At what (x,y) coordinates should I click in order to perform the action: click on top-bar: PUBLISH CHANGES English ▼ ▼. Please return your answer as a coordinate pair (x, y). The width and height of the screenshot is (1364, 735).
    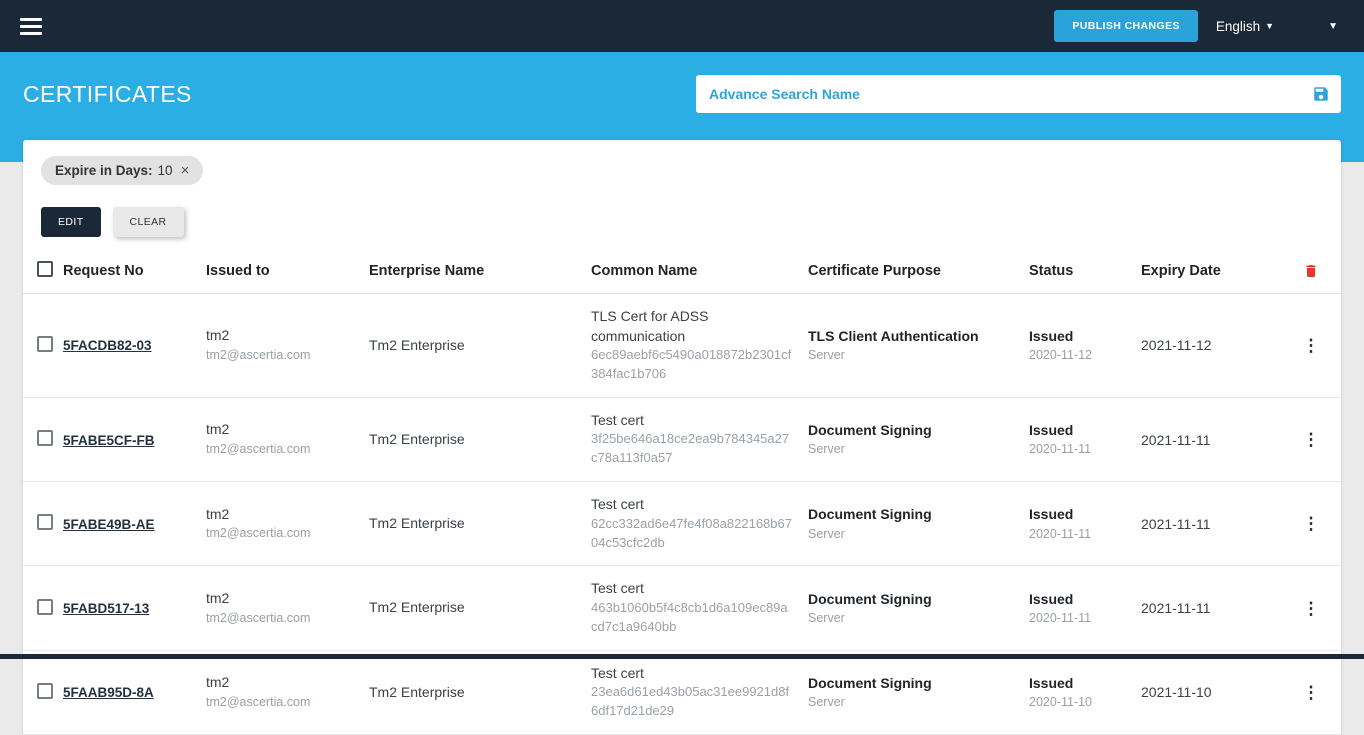
    Looking at the image, I should click on (682, 26).